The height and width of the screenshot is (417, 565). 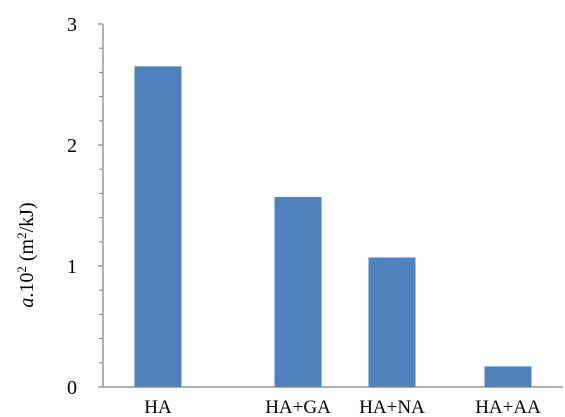 What do you see at coordinates (72, 267) in the screenshot?
I see `y-tick-label: 1` at bounding box center [72, 267].